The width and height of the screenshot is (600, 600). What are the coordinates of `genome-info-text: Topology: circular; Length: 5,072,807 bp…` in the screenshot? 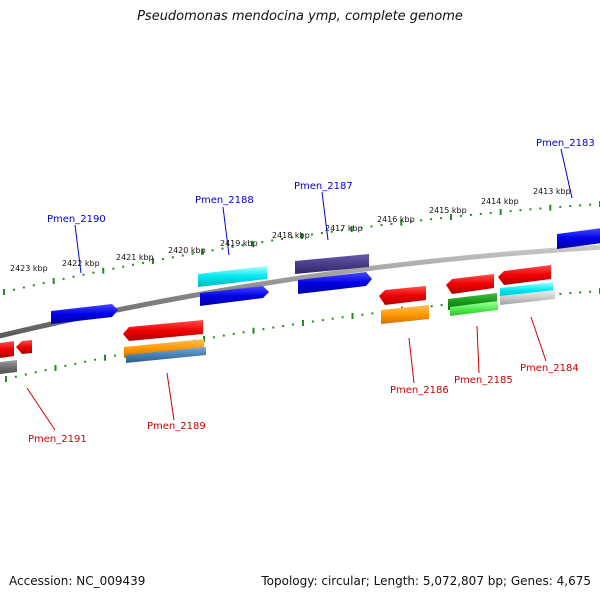 It's located at (426, 581).